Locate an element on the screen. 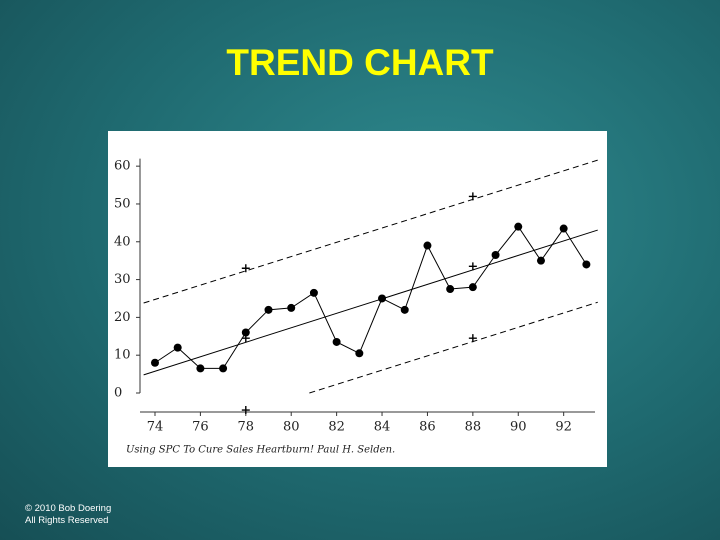  y-tick-label: 20 is located at coordinates (122, 317).